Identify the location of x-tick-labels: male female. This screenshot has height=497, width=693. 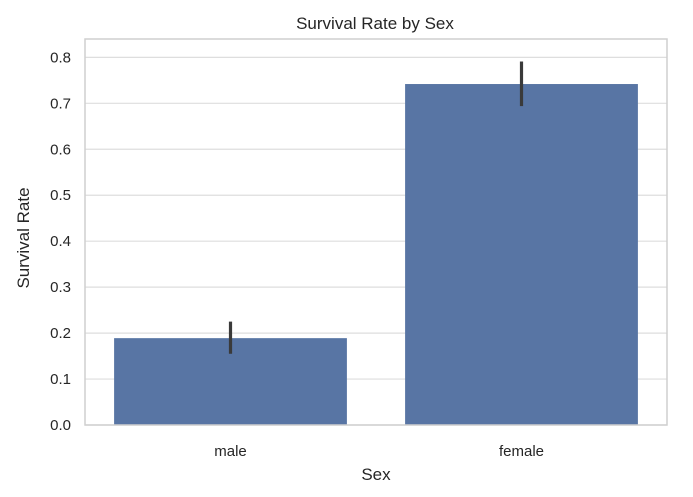
(379, 451).